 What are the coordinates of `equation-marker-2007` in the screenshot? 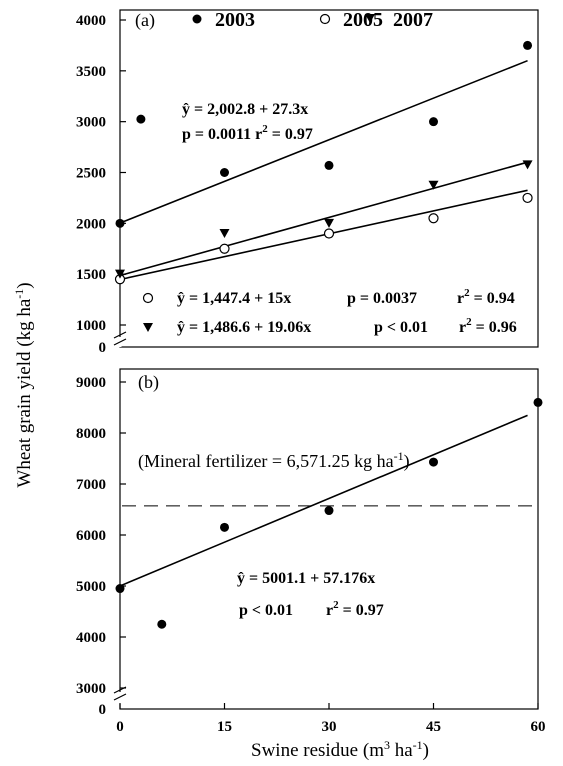 It's located at (148, 327).